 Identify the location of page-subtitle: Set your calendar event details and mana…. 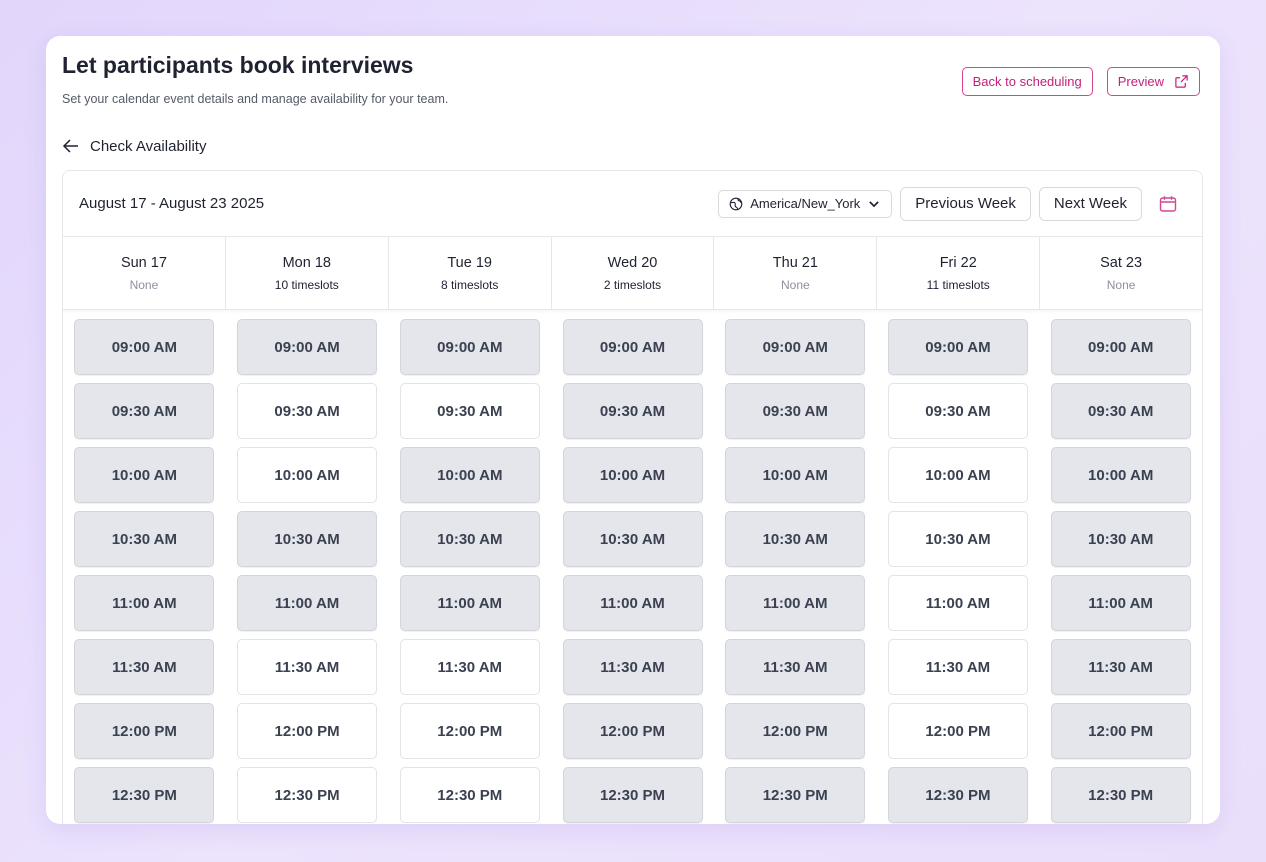
(255, 99).